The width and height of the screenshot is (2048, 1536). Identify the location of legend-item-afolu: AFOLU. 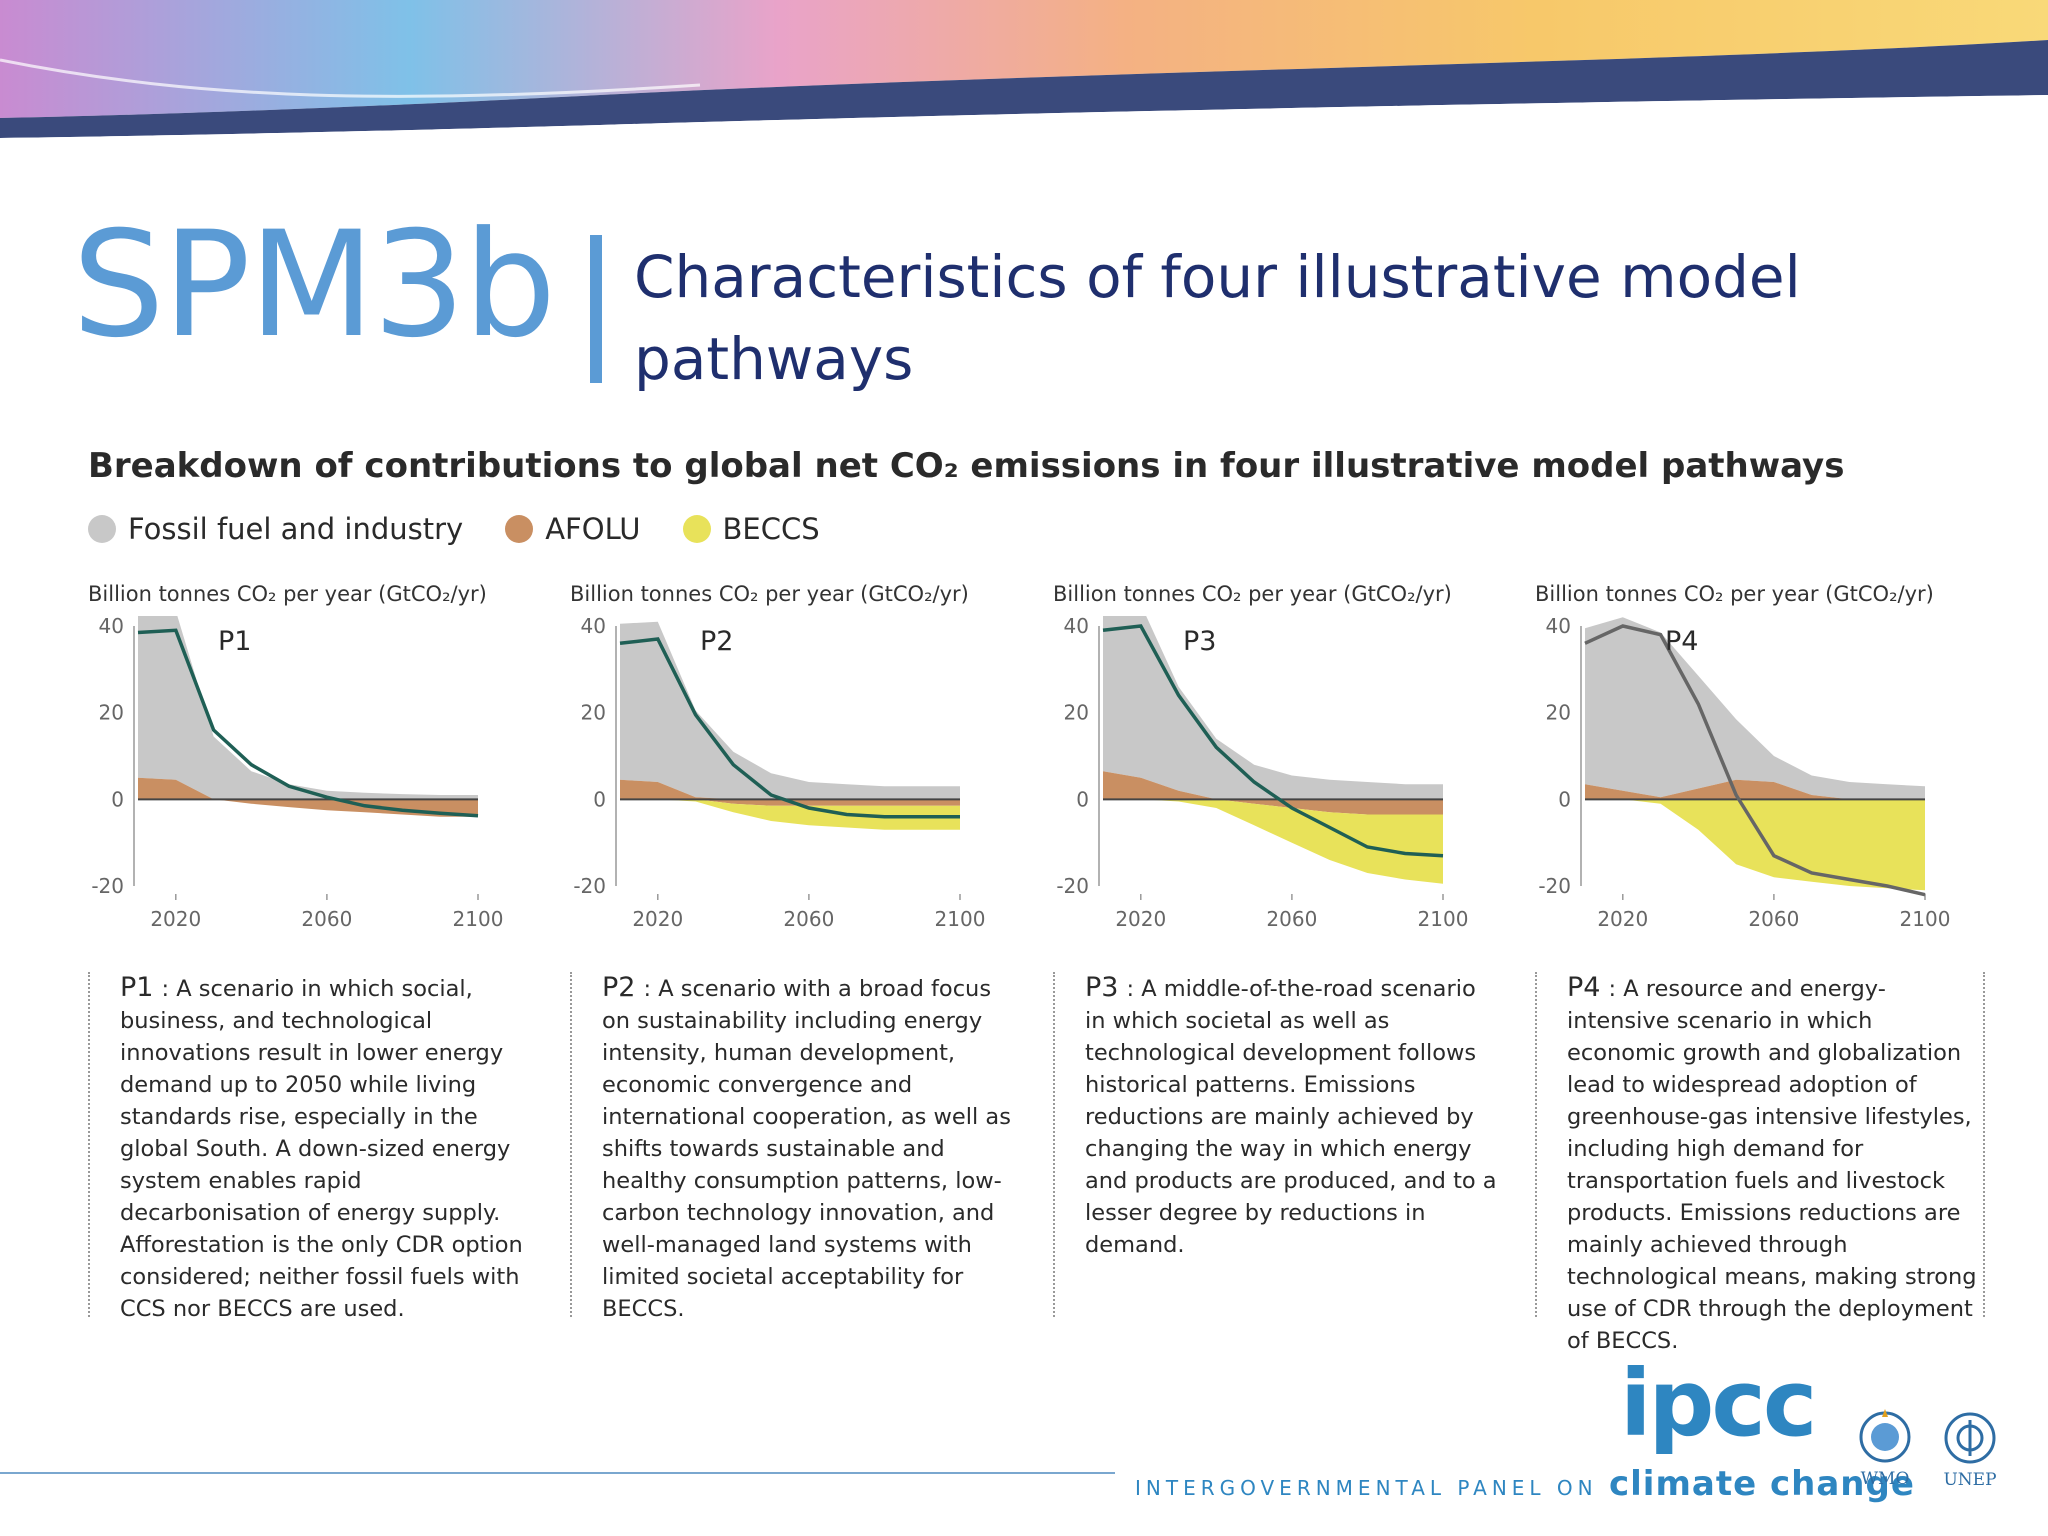
(573, 529).